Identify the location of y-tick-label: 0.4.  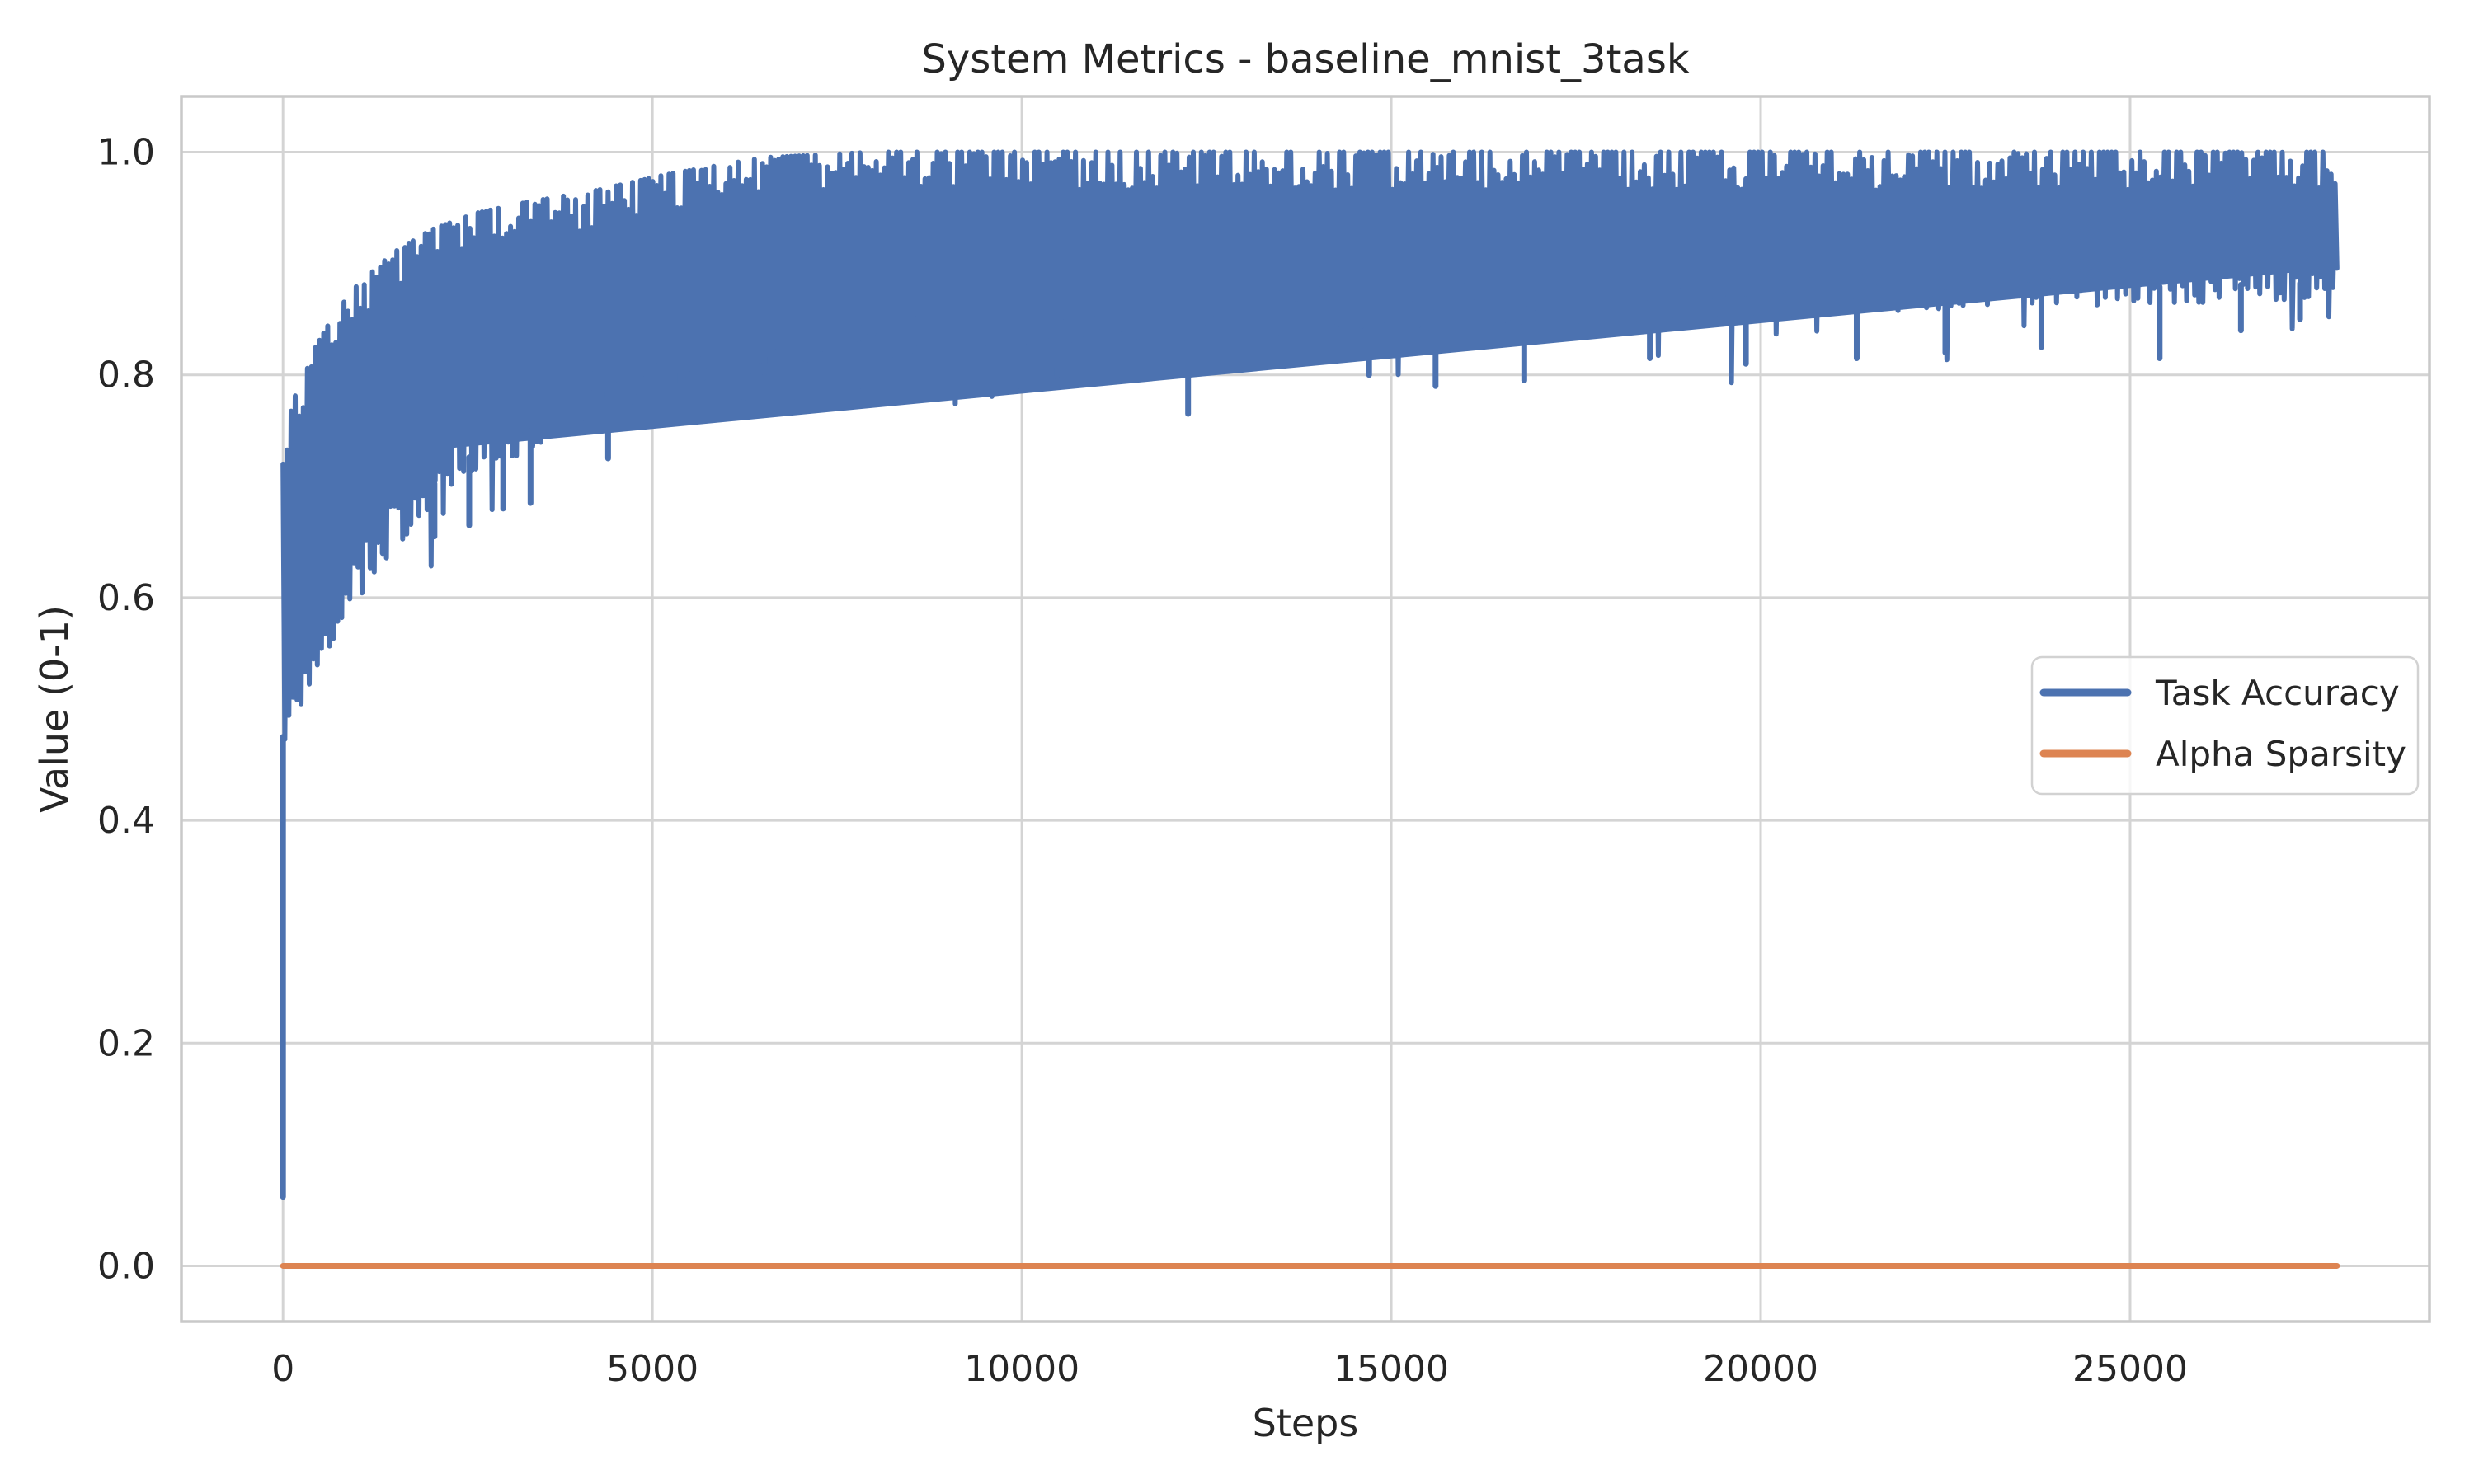
(126, 821).